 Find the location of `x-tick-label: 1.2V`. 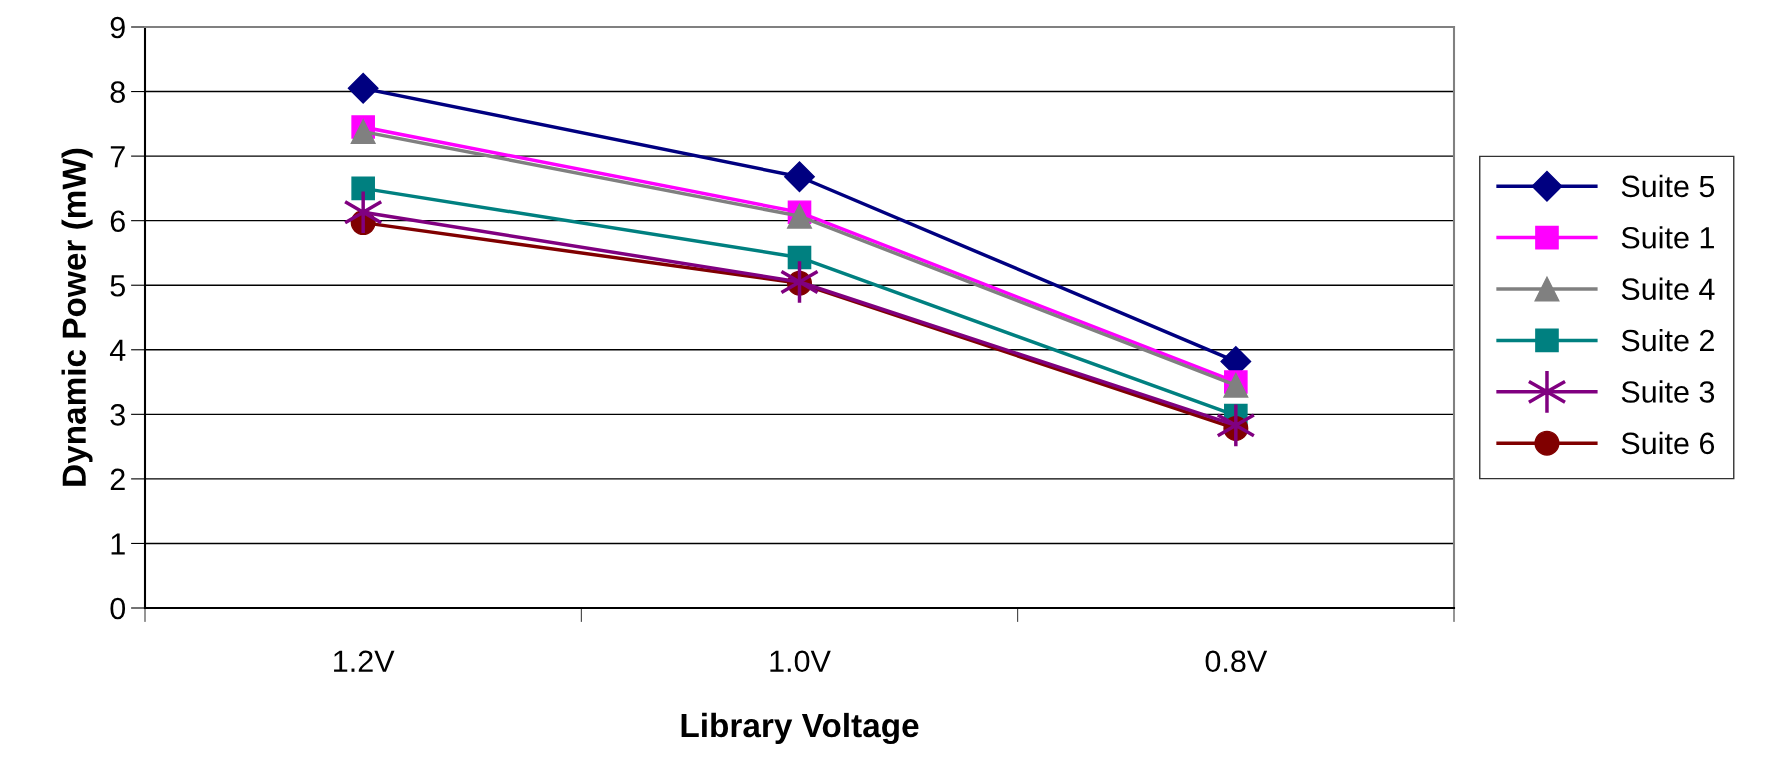

x-tick-label: 1.2V is located at coordinates (364, 661).